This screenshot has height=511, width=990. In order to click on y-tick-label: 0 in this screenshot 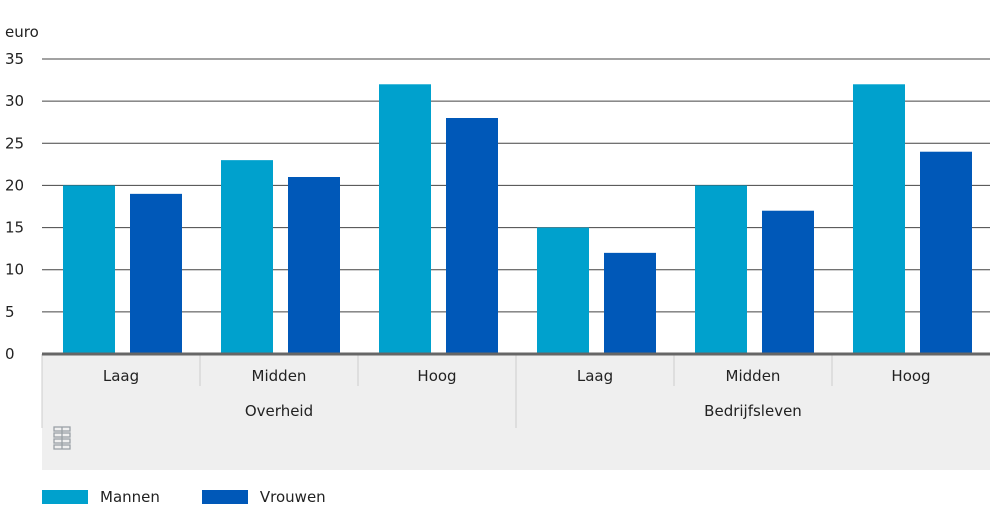, I will do `click(10, 354)`.